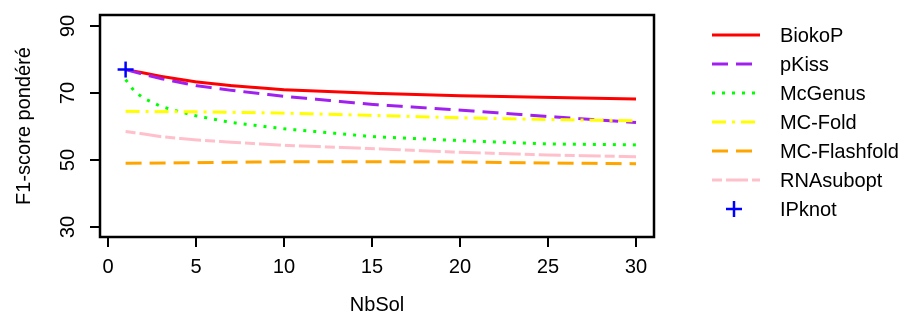  What do you see at coordinates (284, 267) in the screenshot?
I see `x-tick-label: 10` at bounding box center [284, 267].